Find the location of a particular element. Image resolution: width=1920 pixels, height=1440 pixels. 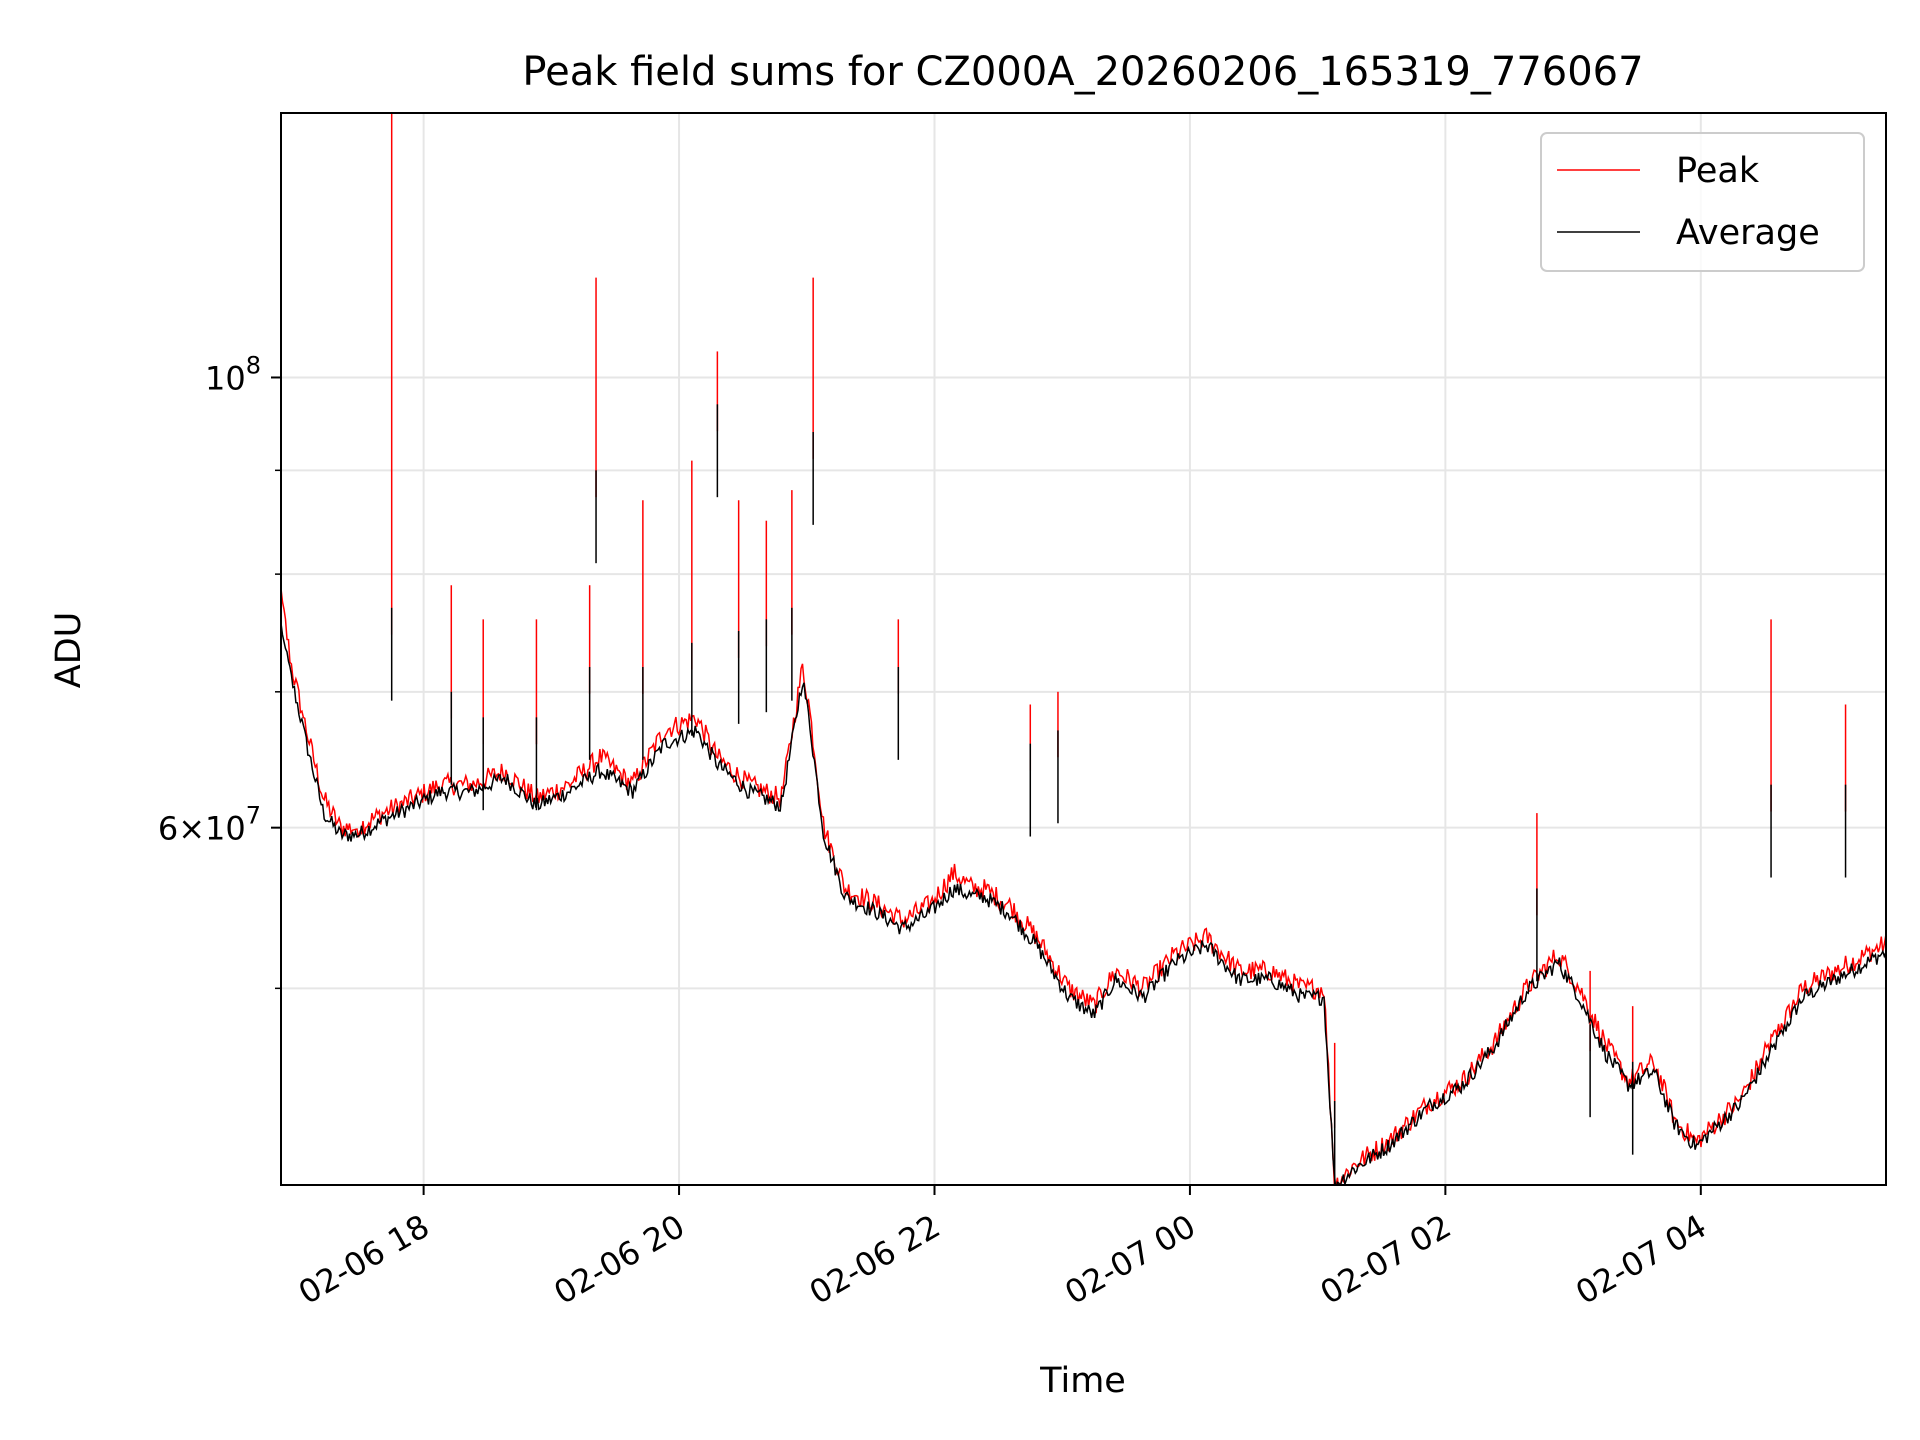

y-tick-label: 108 is located at coordinates (233, 374).